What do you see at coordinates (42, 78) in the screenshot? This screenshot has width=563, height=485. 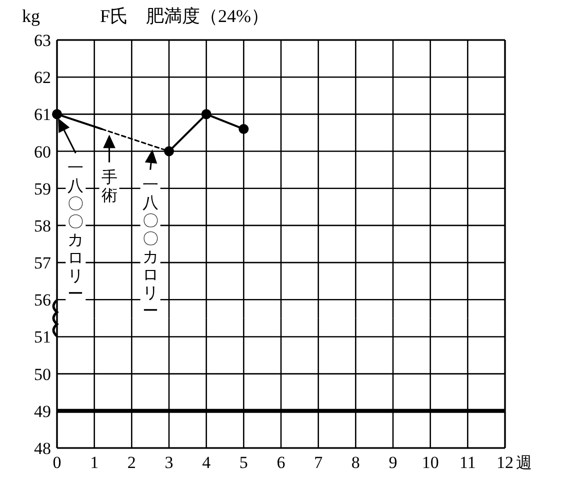 I see `y-tick-label: 62` at bounding box center [42, 78].